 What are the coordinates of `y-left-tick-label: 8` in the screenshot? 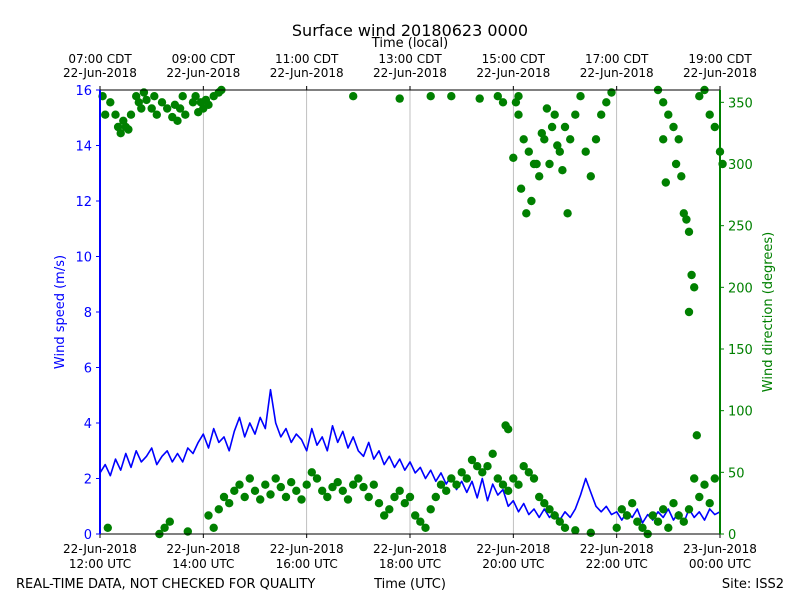 It's located at (88, 313).